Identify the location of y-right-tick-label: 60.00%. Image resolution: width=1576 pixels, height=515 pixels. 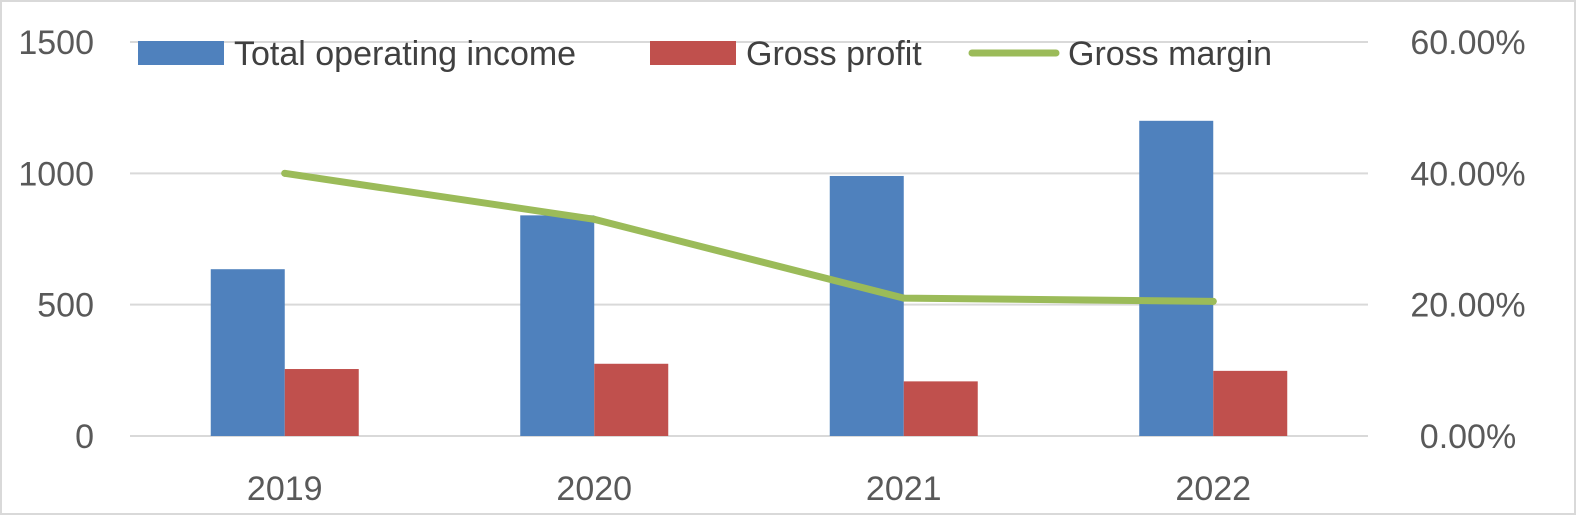
(1467, 43).